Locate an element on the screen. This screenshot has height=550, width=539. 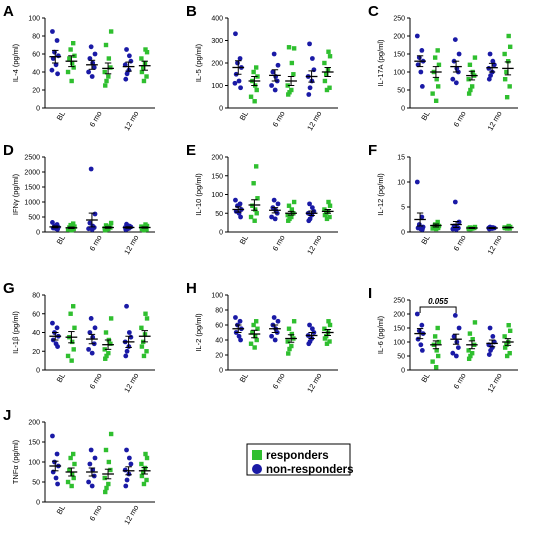
panel-G: G 0 20 40 60 80 IL-1β (pg/ml) BL 6 mo 12 mo is located at coordinates (79, 337).